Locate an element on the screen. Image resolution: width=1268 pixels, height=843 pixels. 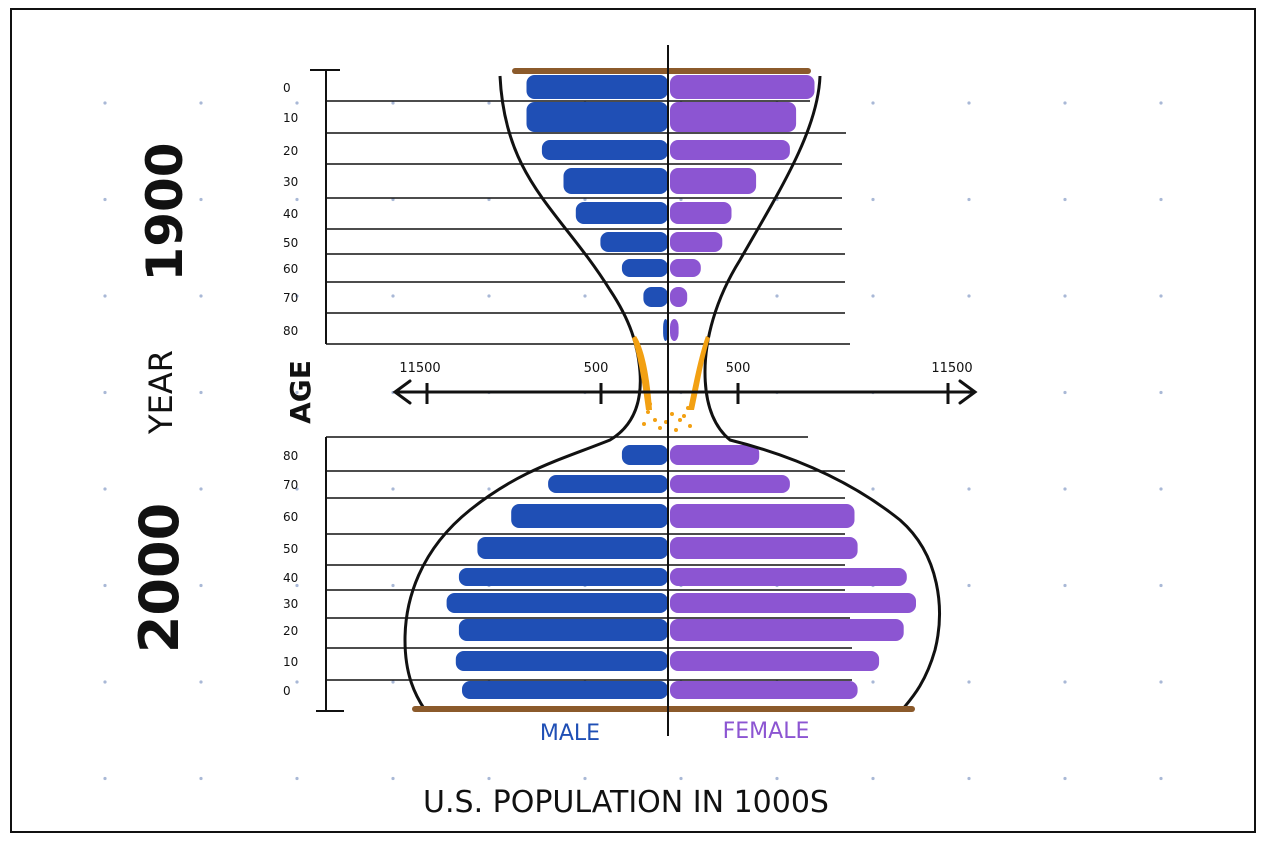
year-axis-label: YEAR is located at coordinates (161, 392).